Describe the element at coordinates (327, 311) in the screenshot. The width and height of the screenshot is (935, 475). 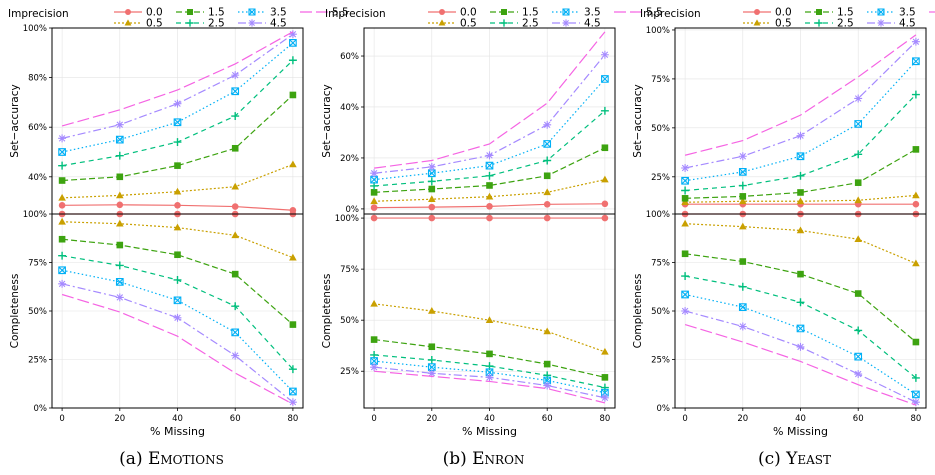
I see `y-axis-label: Completeness` at that location.